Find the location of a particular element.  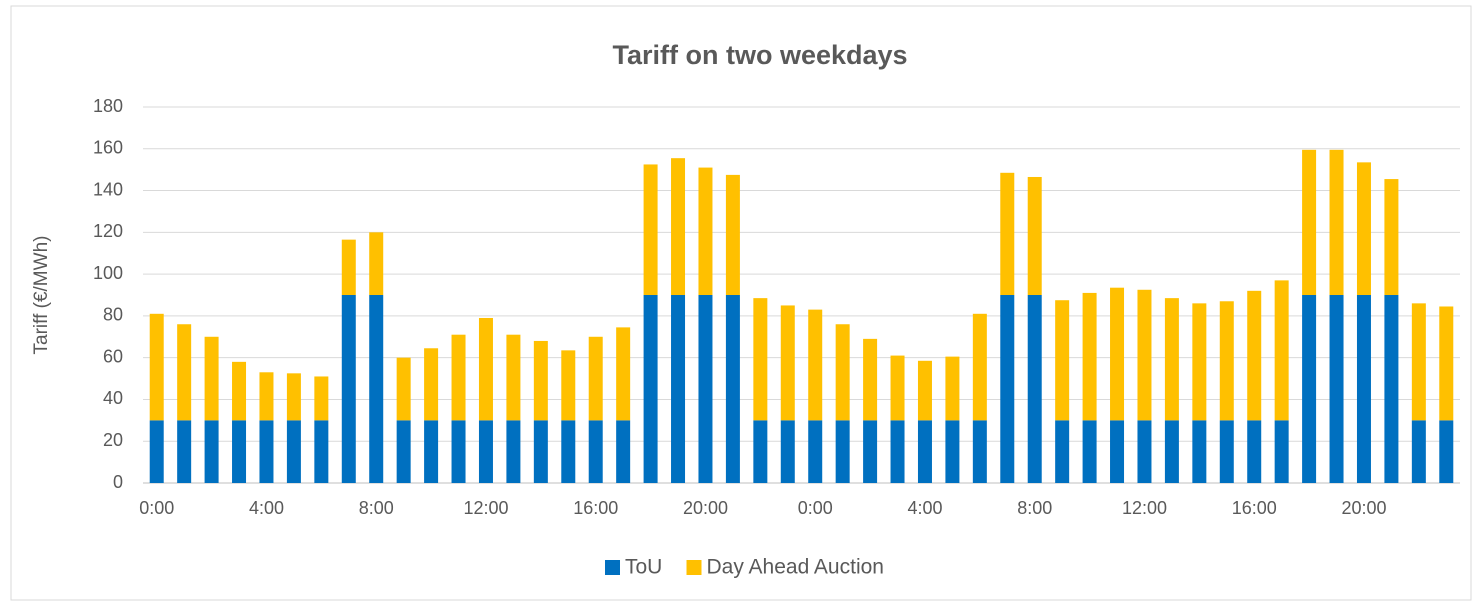

chart-title: Tariff on two weekdays is located at coordinates (759, 55).